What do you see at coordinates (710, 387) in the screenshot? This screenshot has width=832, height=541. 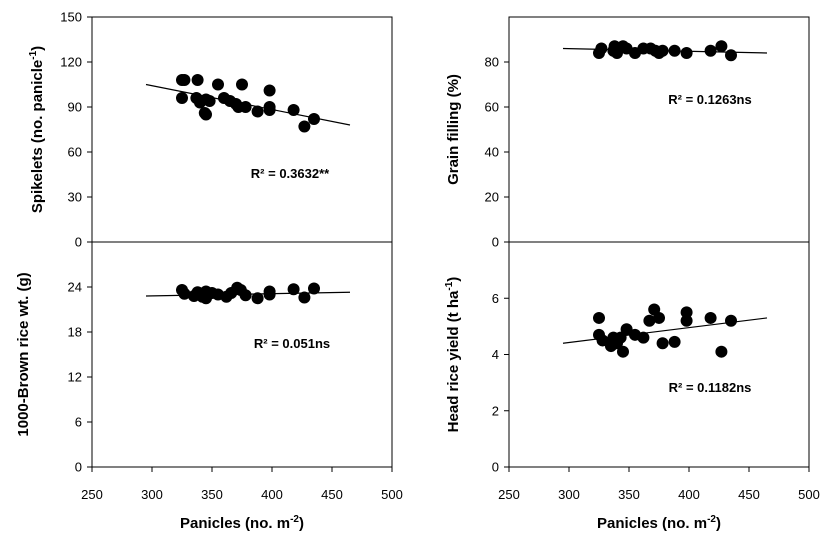 I see `r-squared-annotation: R² = 0.1182ns` at bounding box center [710, 387].